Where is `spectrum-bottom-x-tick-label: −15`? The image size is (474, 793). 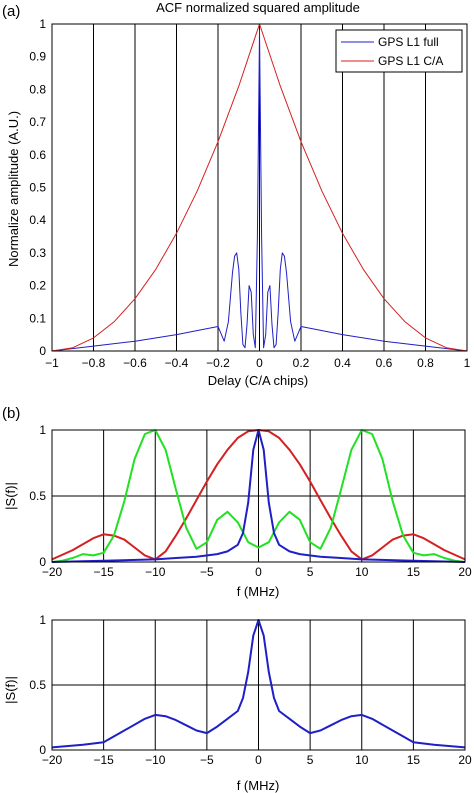
spectrum-bottom-x-tick-label: −15 is located at coordinates (103, 760).